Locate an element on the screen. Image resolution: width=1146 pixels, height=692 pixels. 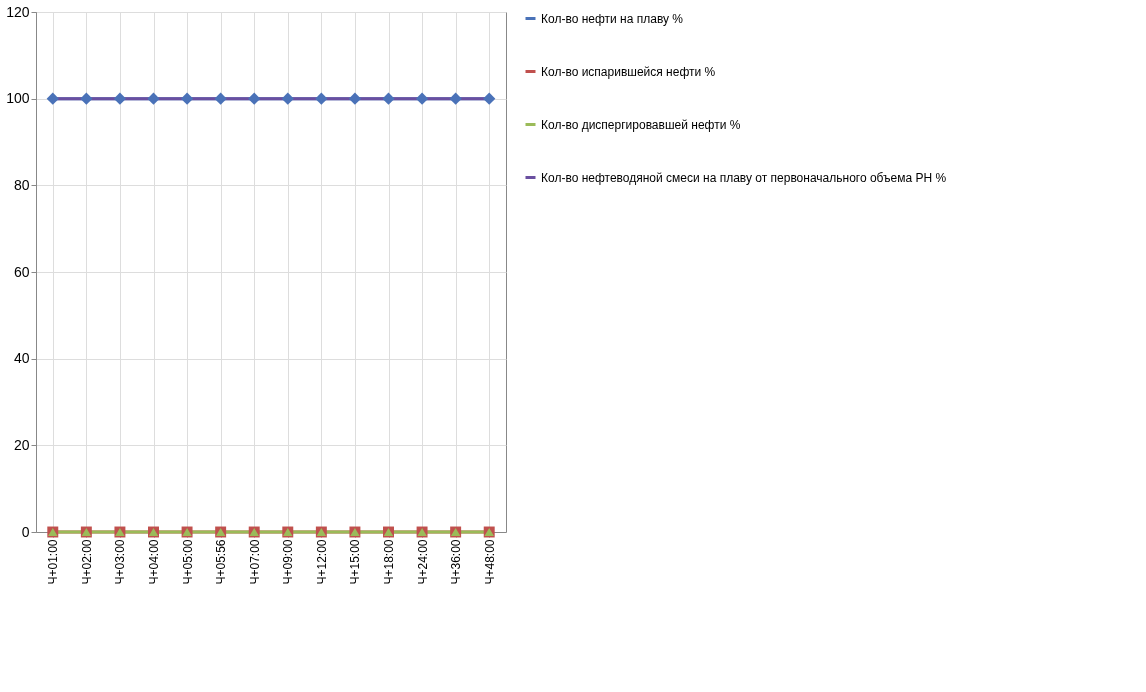
y-tick-label: 20 is located at coordinates (21, 444).